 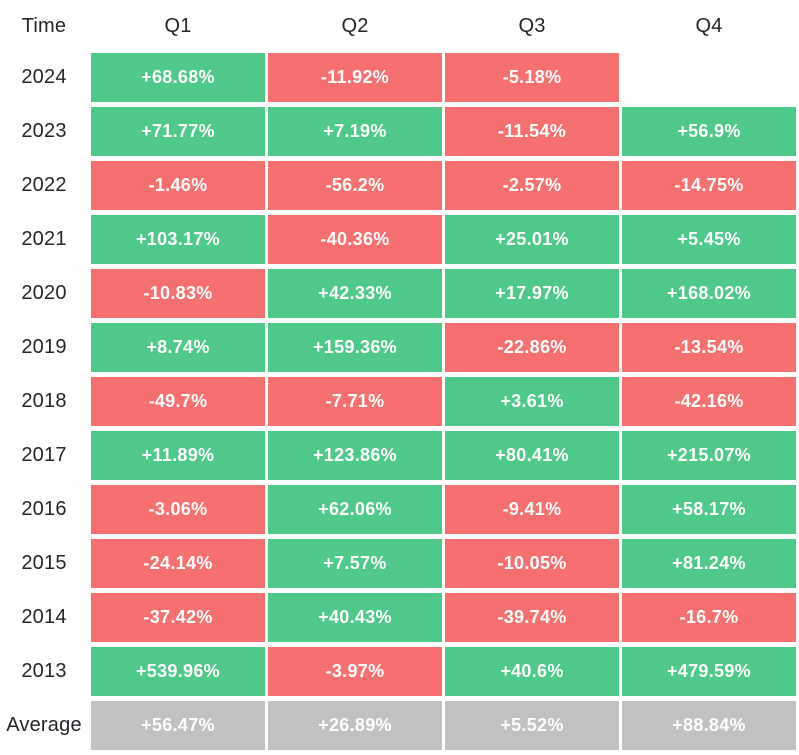 I want to click on return-cell: -56.2%, so click(x=355, y=185).